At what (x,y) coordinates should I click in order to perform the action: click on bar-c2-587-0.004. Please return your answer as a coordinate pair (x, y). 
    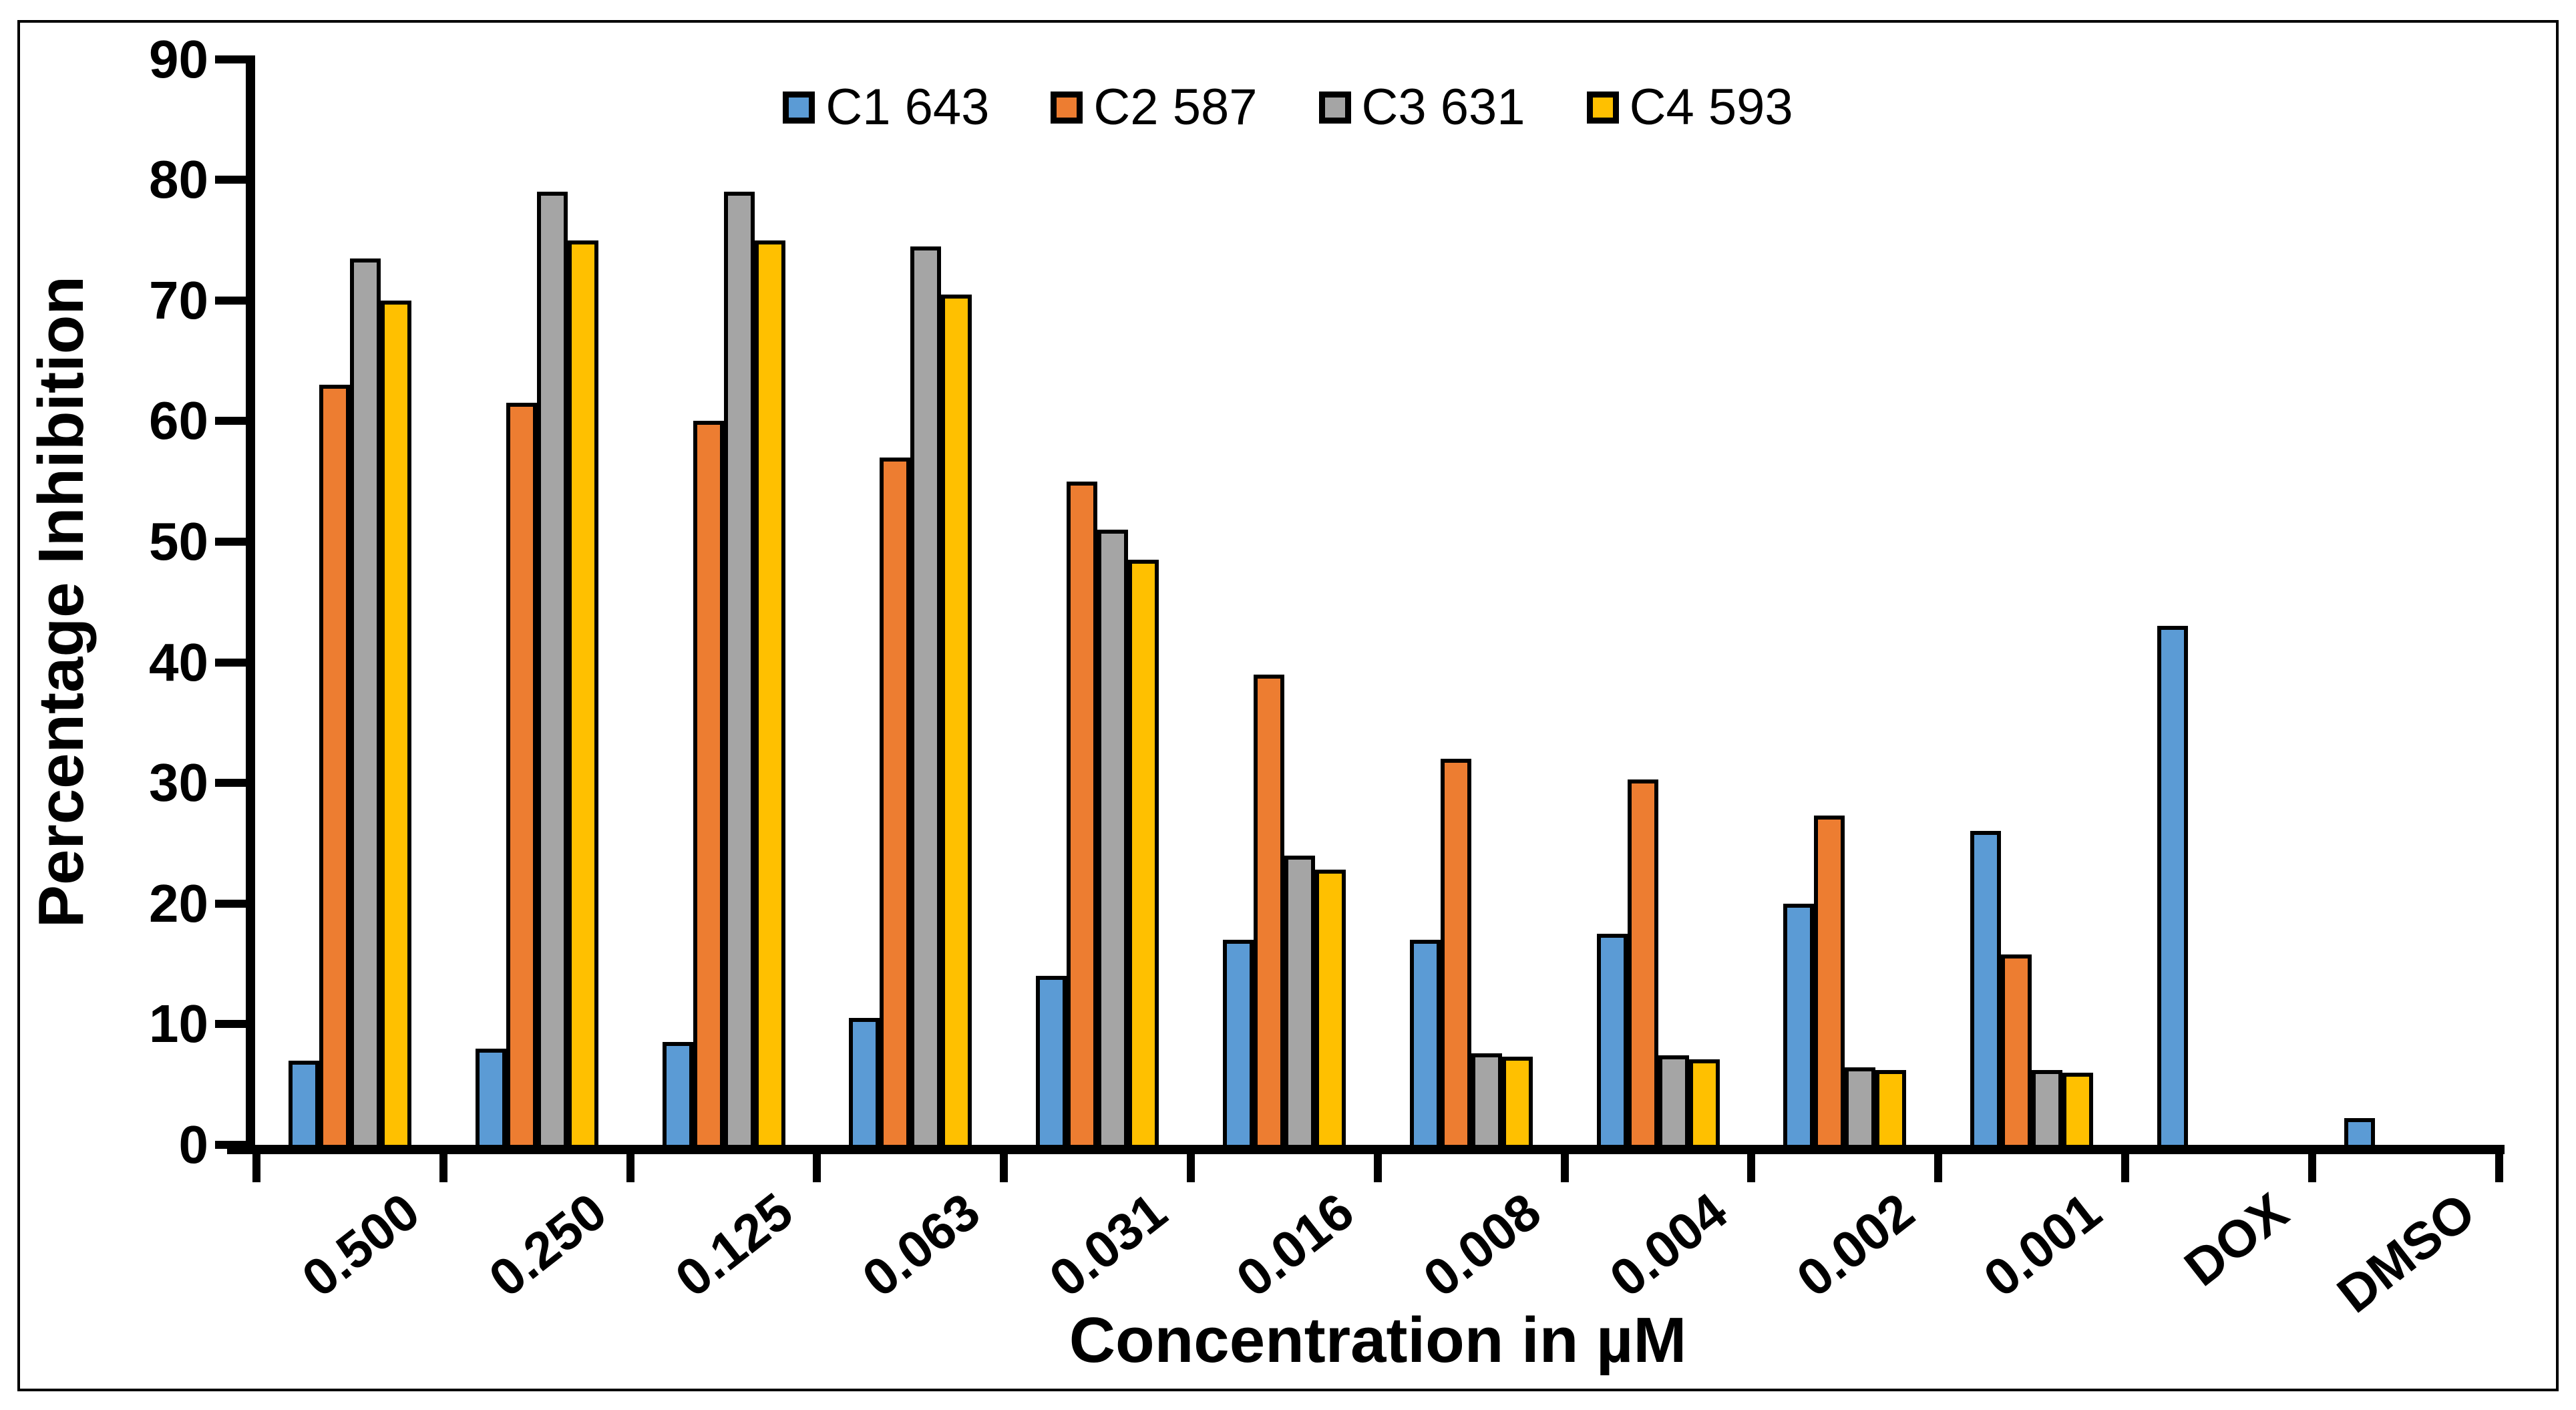
    Looking at the image, I should click on (1642, 964).